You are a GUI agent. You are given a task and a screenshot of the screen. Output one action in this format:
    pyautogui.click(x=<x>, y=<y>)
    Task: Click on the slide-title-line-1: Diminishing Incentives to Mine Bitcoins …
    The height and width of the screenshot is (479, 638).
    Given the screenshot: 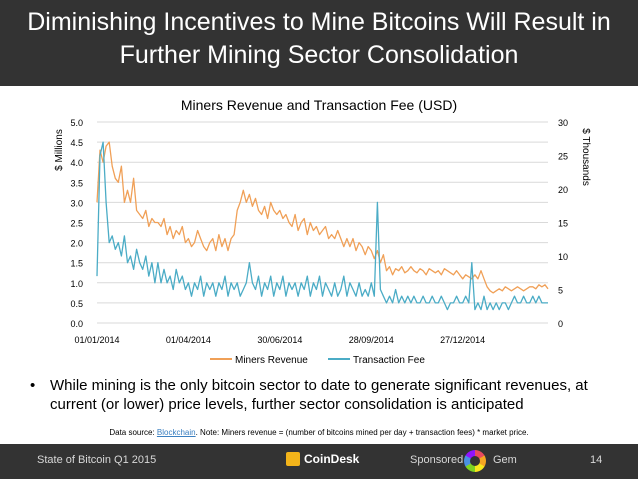 What is the action you would take?
    pyautogui.click(x=319, y=22)
    